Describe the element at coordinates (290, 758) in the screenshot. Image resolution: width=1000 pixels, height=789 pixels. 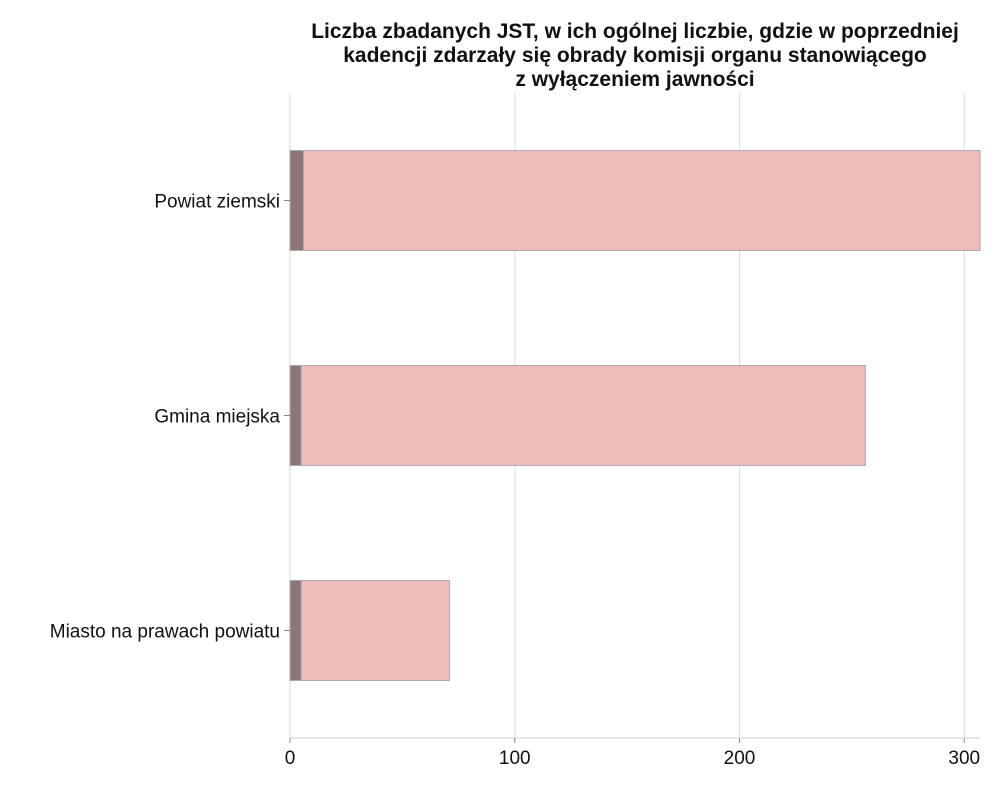
I see `x-tick-label: 0` at that location.